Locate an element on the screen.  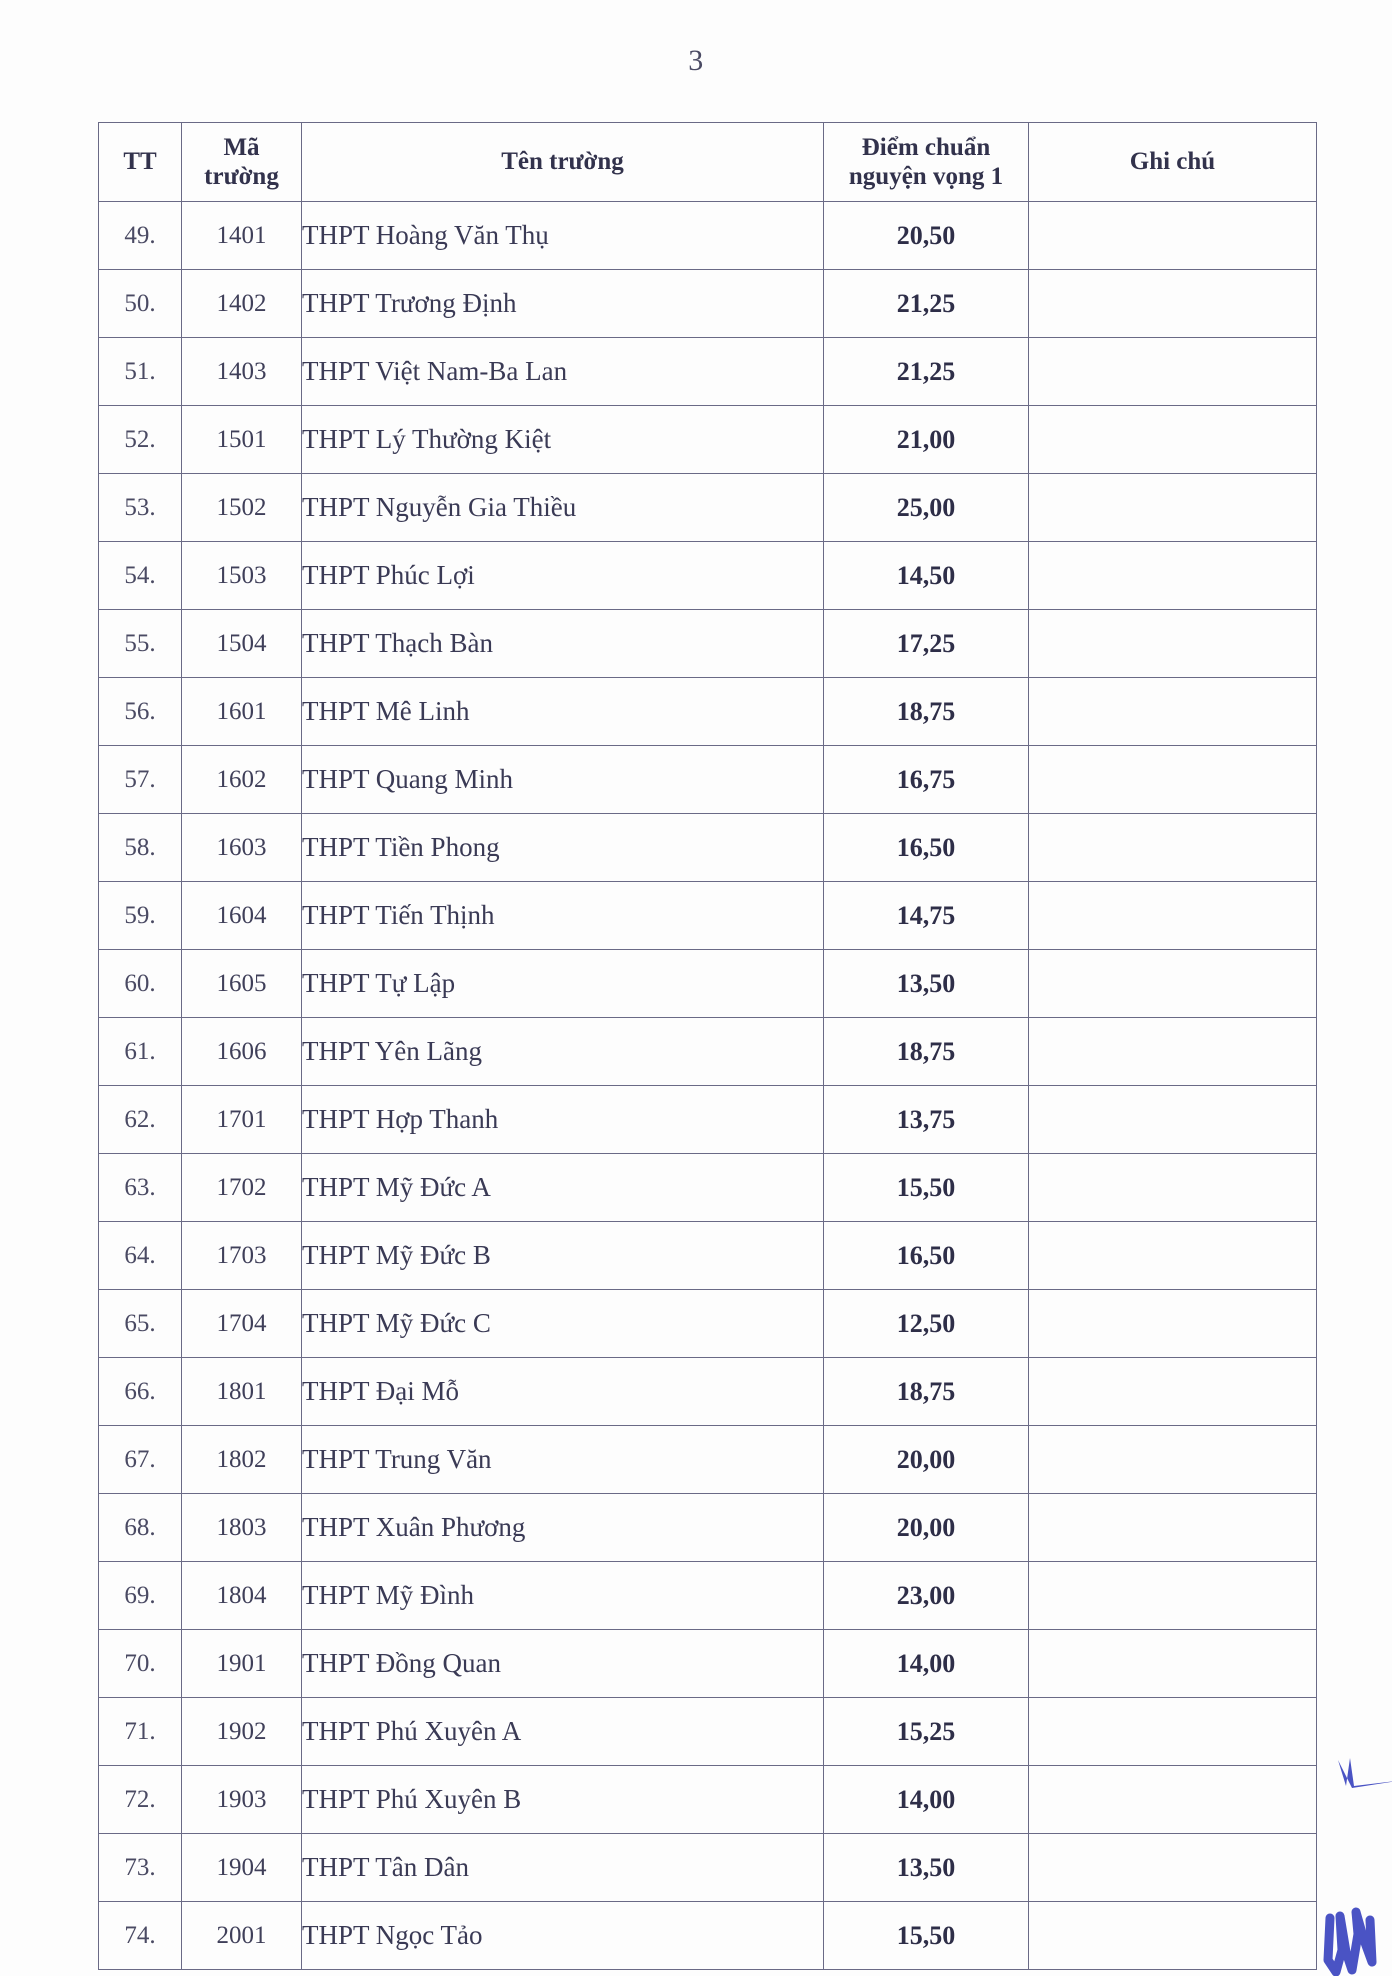
row-index-cell: 71. is located at coordinates (140, 1731).